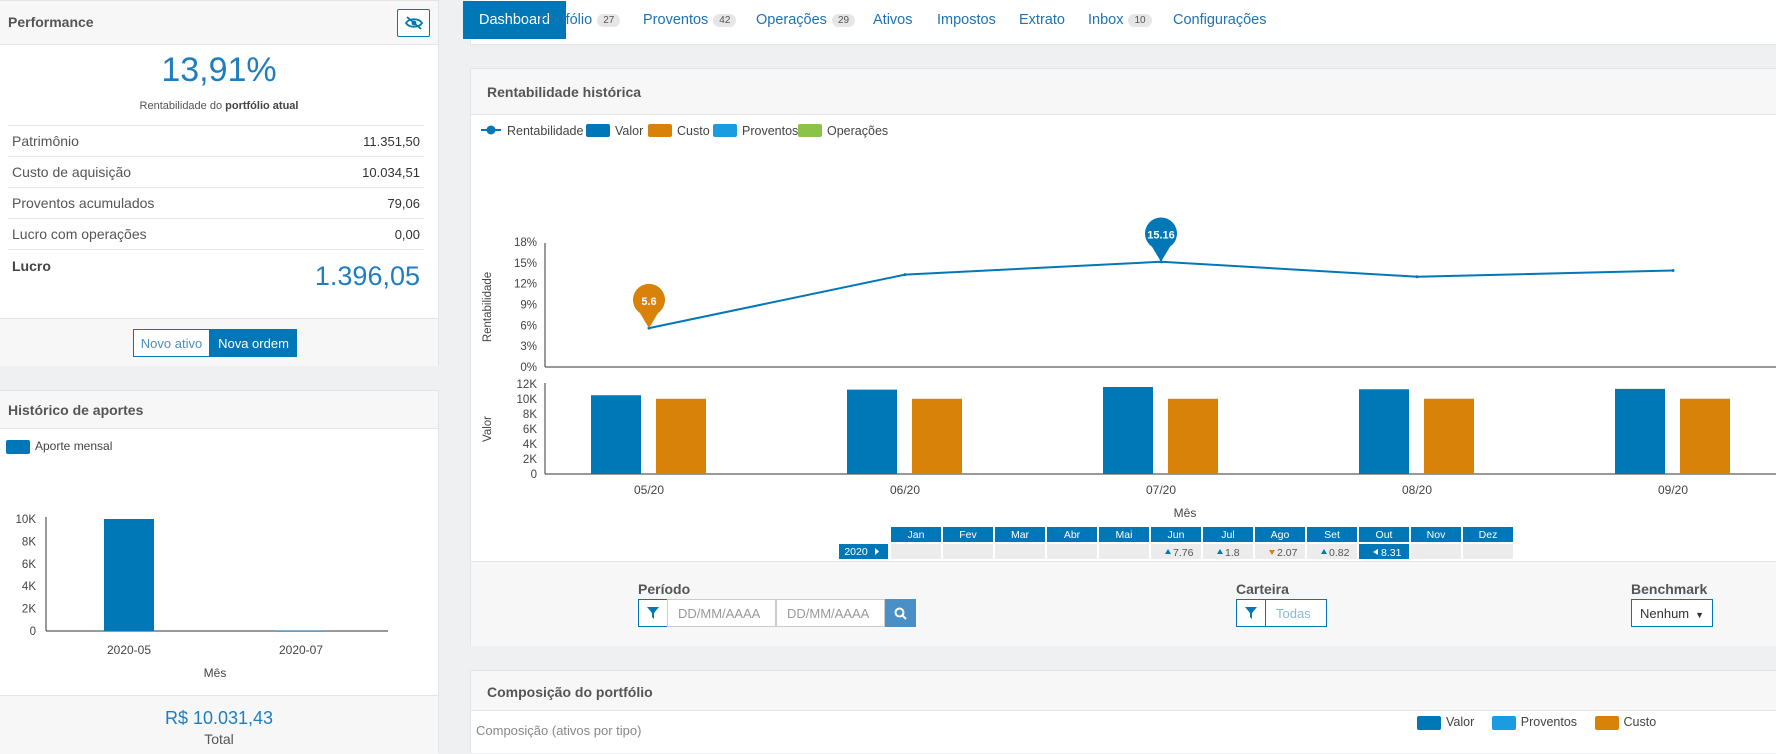  Describe the element at coordinates (830, 613) in the screenshot. I see `date-end-input: DD/MM/AAAA` at that location.